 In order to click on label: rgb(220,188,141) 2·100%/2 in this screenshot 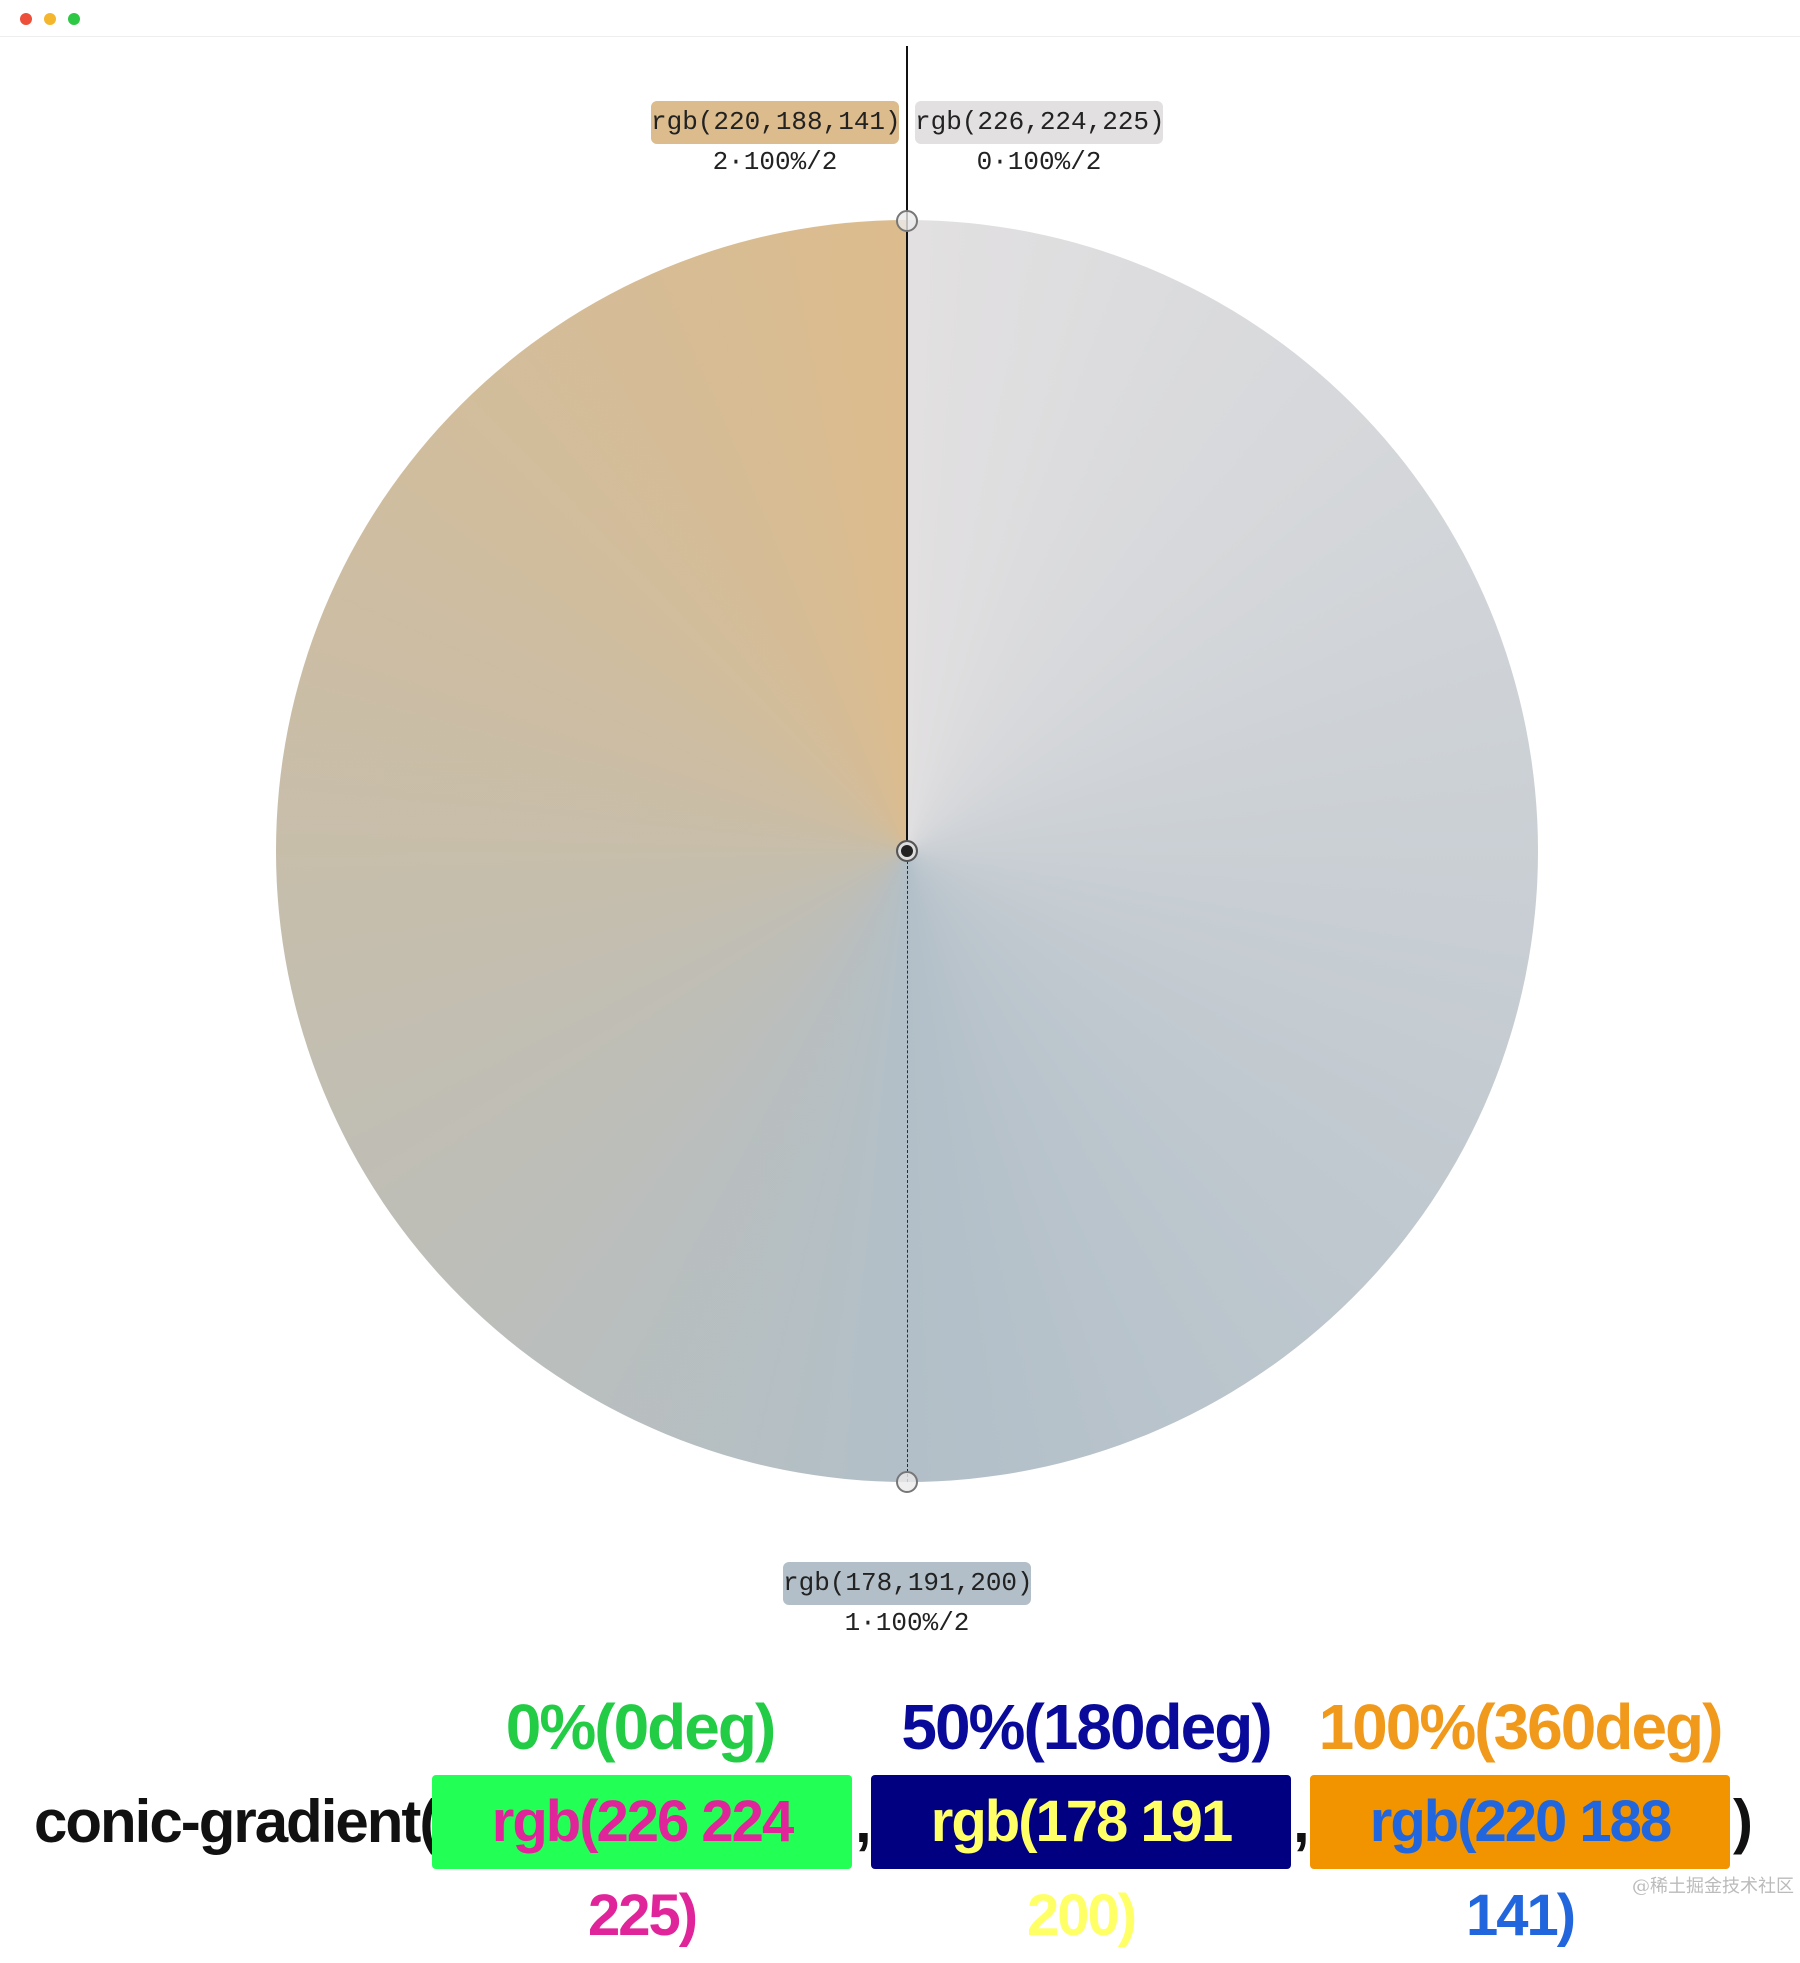, I will do `click(776, 140)`.